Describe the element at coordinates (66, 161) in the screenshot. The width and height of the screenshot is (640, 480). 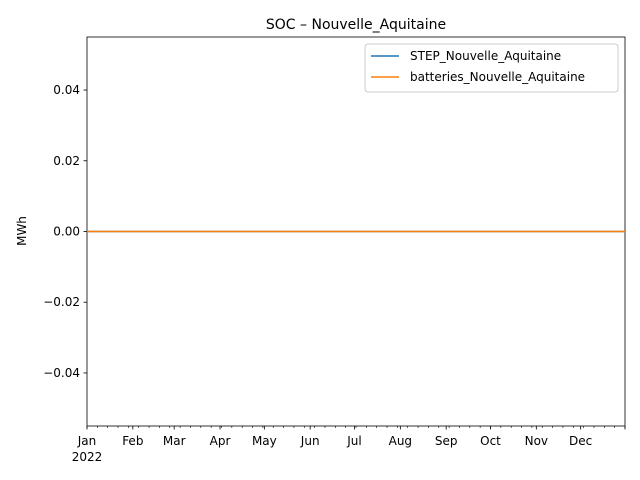
I see `y-tick-label: 0.02` at that location.